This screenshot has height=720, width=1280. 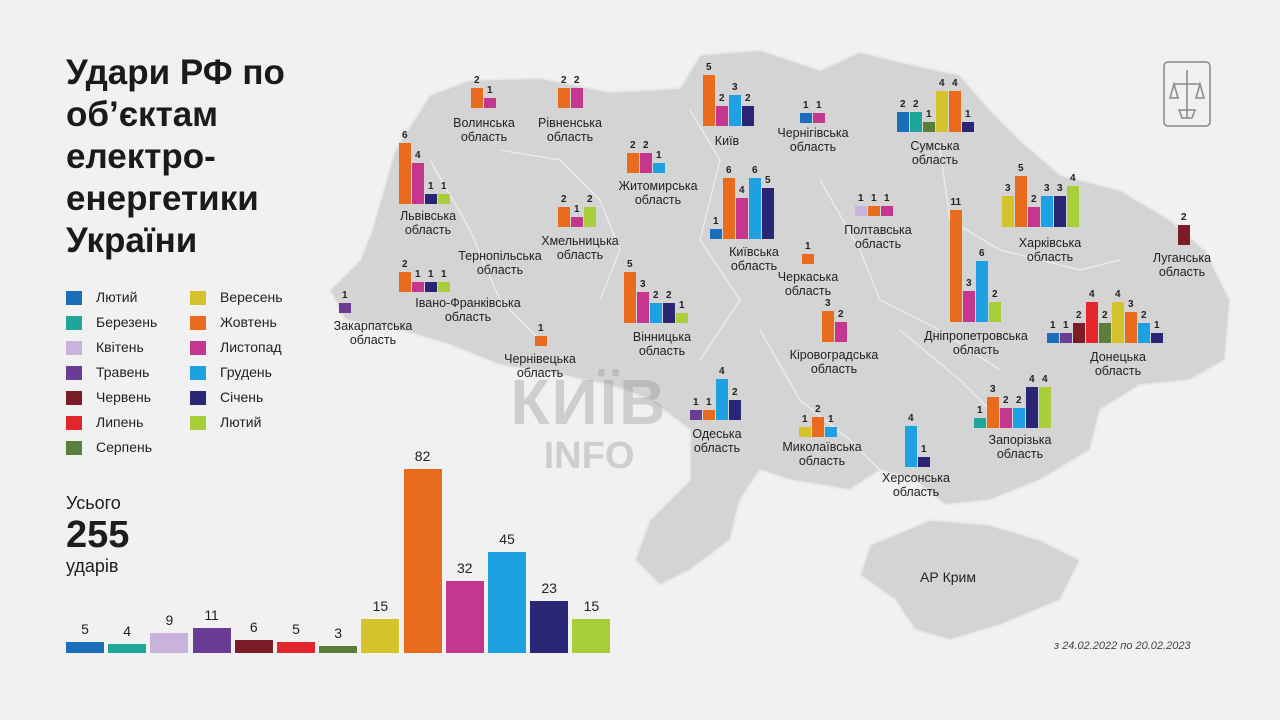 What do you see at coordinates (422, 455) in the screenshot?
I see `total-bar-label-m9: 82` at bounding box center [422, 455].